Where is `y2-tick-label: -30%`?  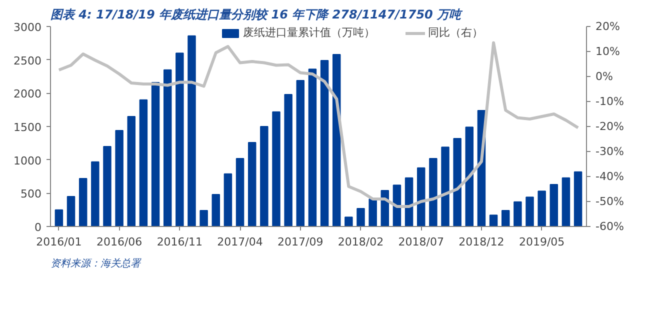 y2-tick-label: -30% is located at coordinates (610, 151).